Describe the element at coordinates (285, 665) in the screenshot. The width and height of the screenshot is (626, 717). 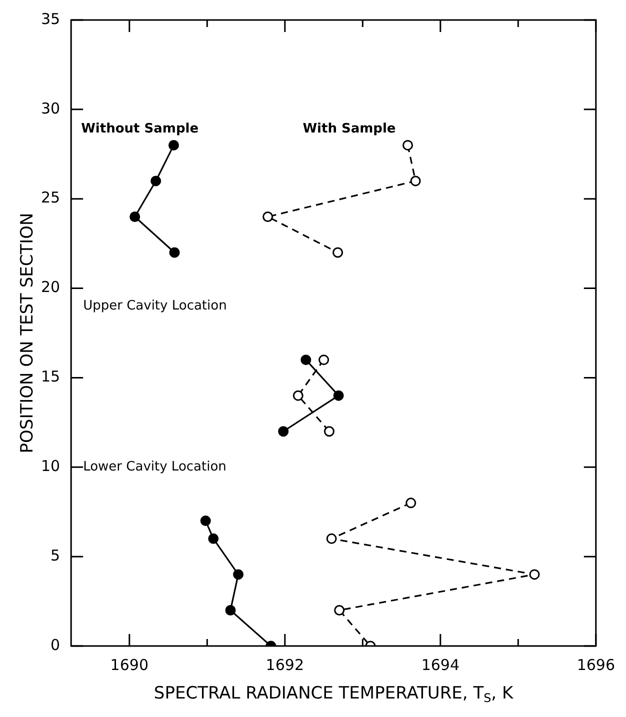
I see `x-tick-label: 1692` at that location.